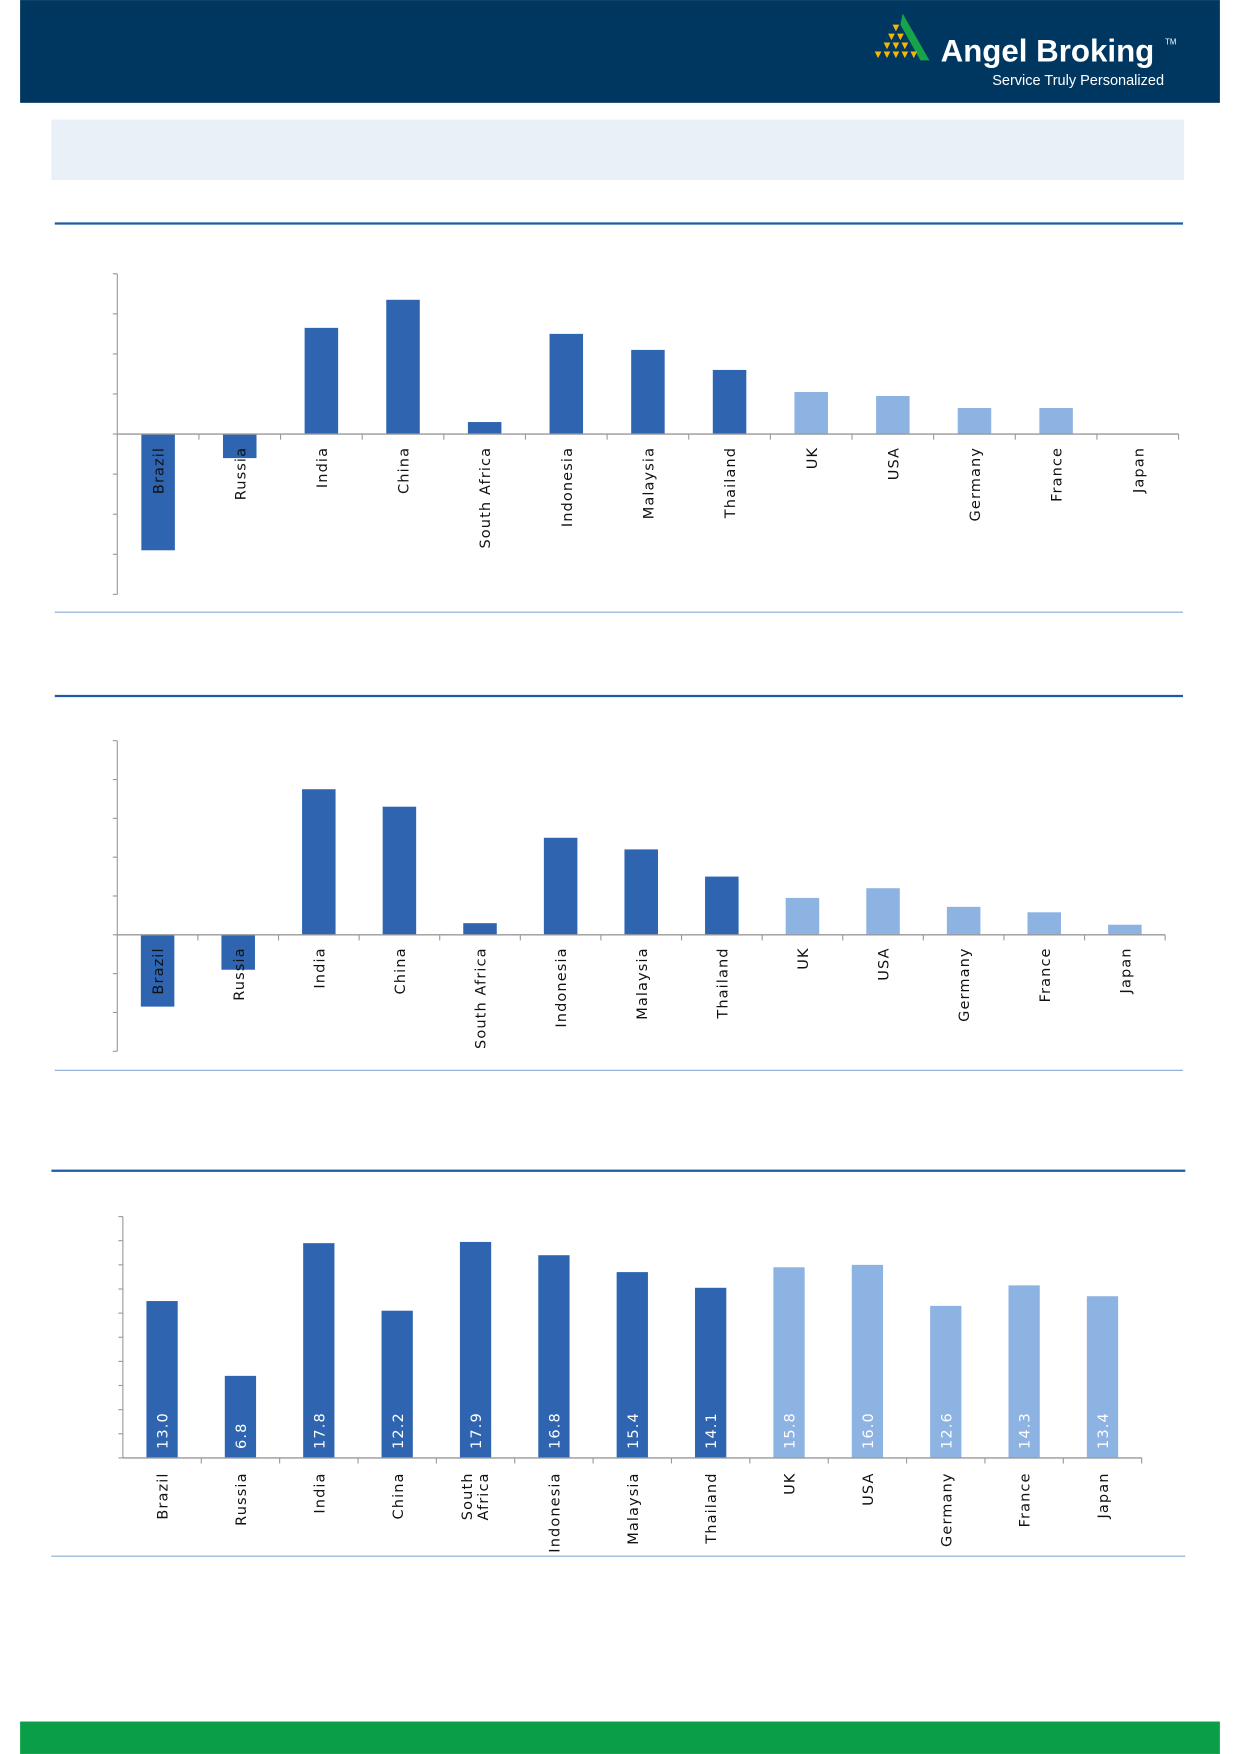  Describe the element at coordinates (1078, 81) in the screenshot. I see `brand-tagline: Service Truly Personalized` at that location.